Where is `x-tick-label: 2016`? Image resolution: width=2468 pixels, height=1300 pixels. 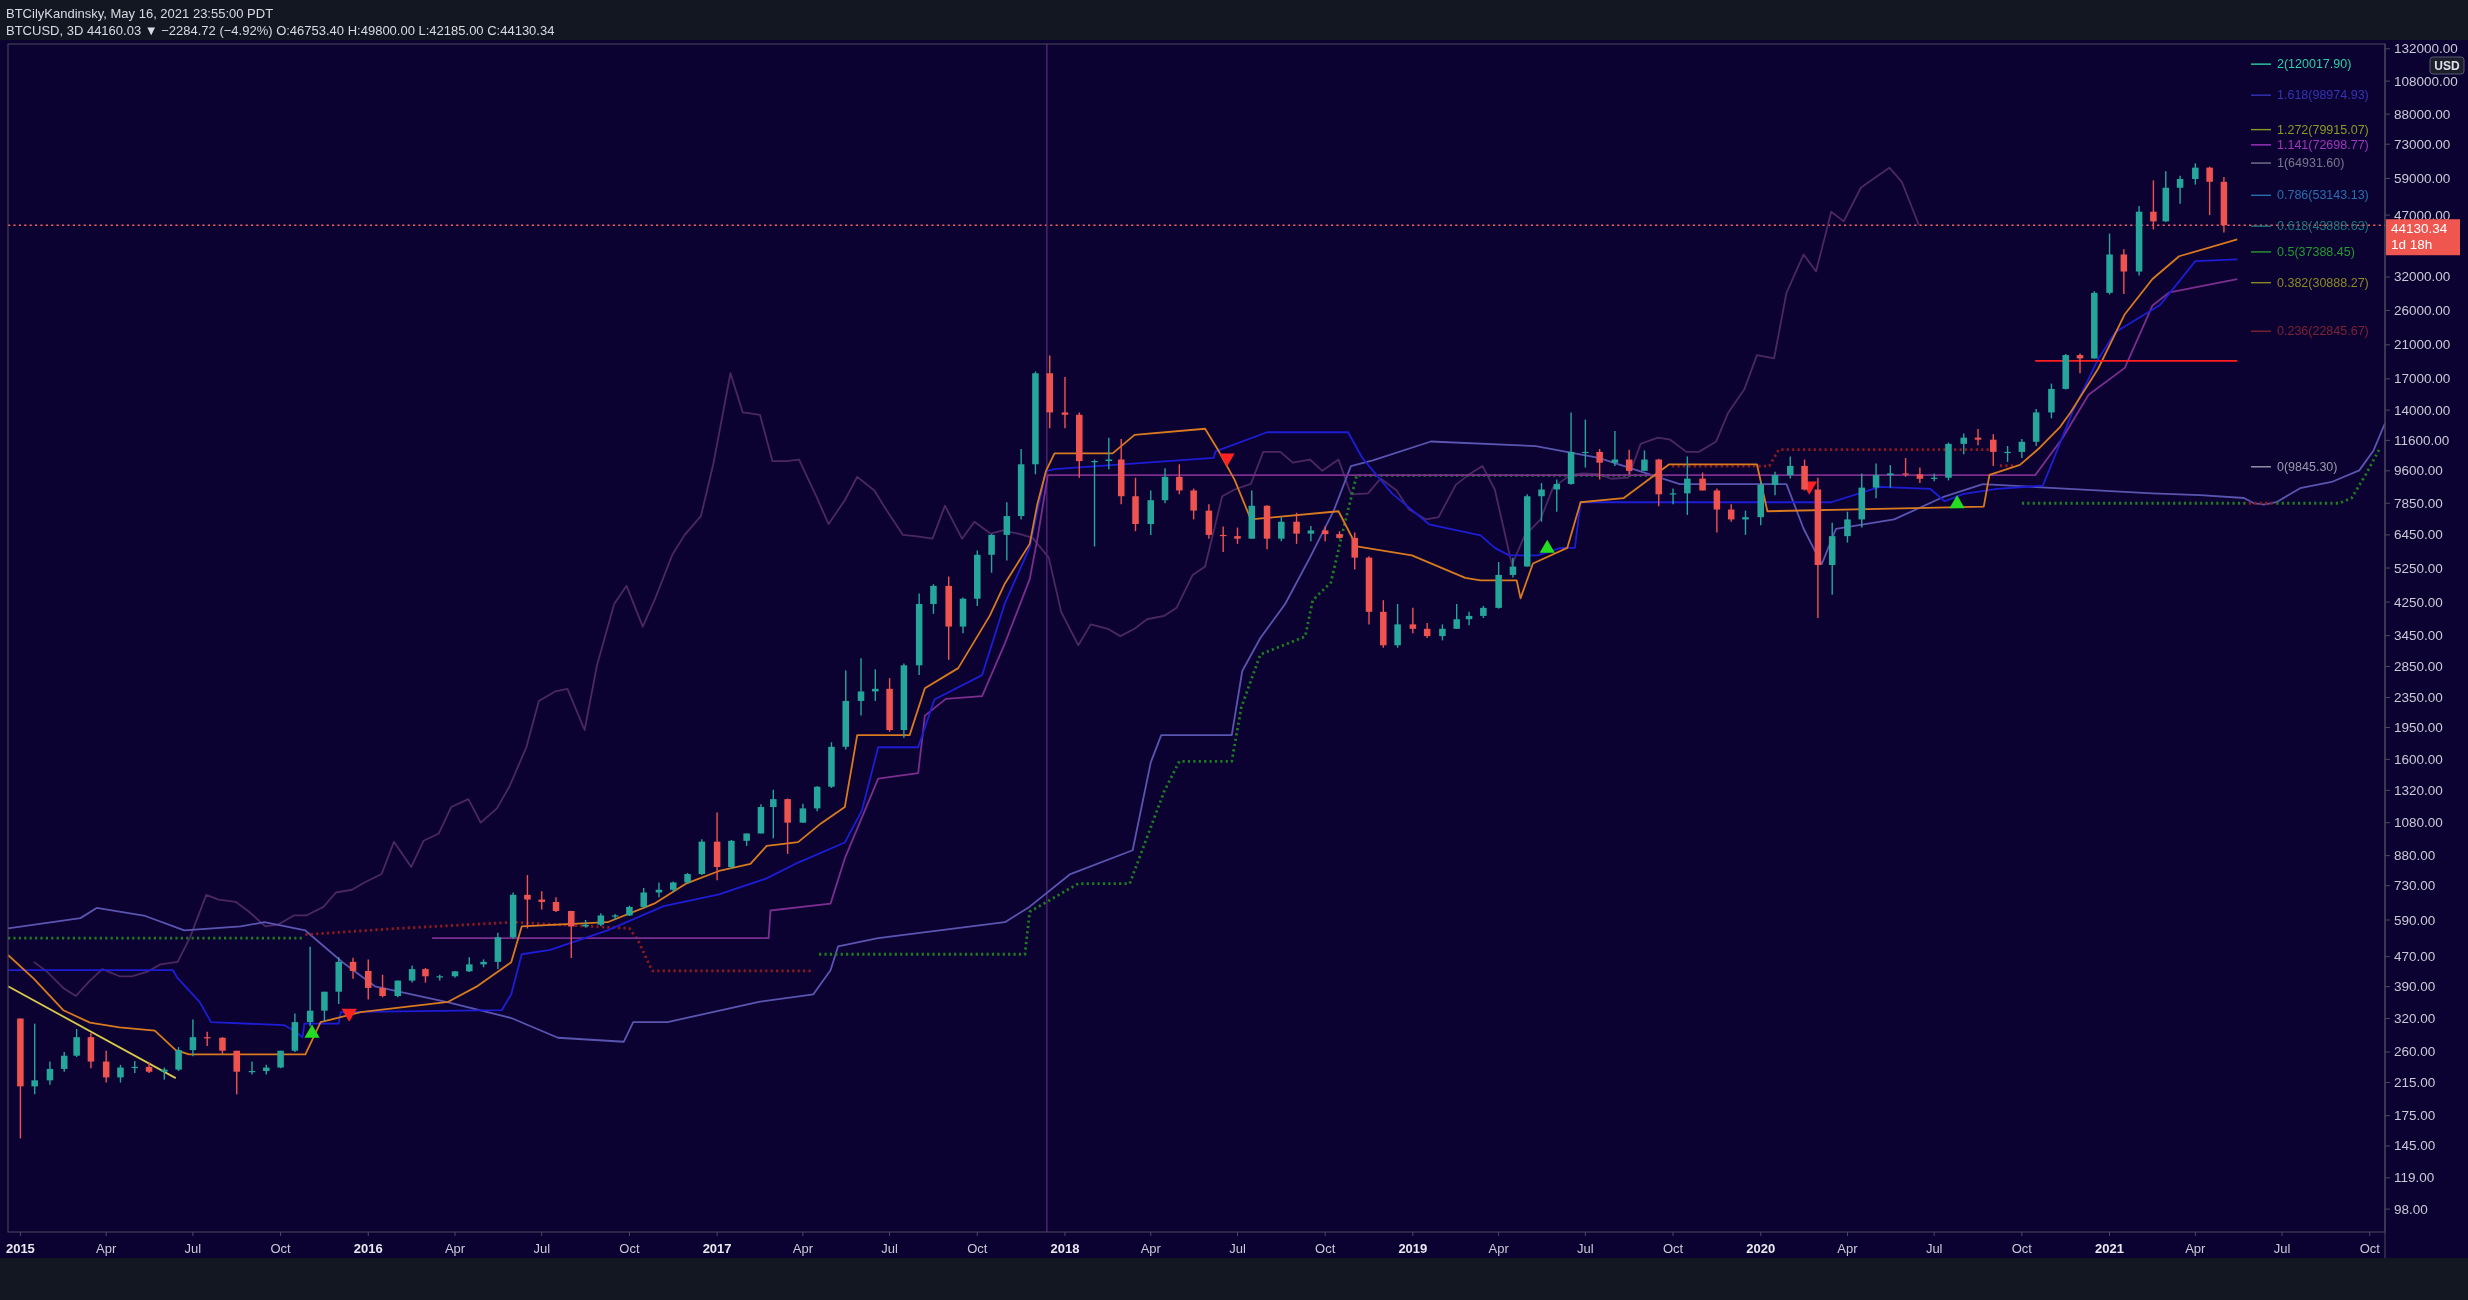
x-tick-label: 2016 is located at coordinates (368, 1248).